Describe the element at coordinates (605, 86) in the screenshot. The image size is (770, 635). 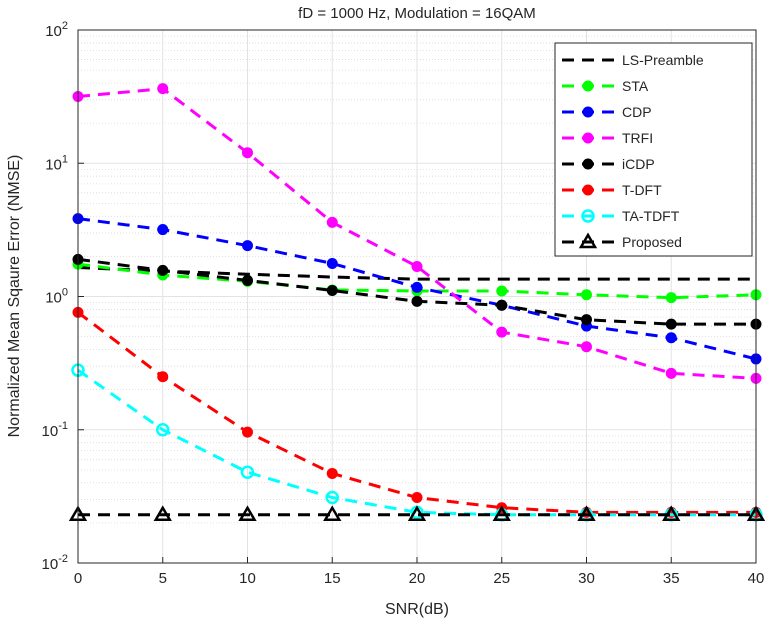
I see `legend-item-sta: STA` at that location.